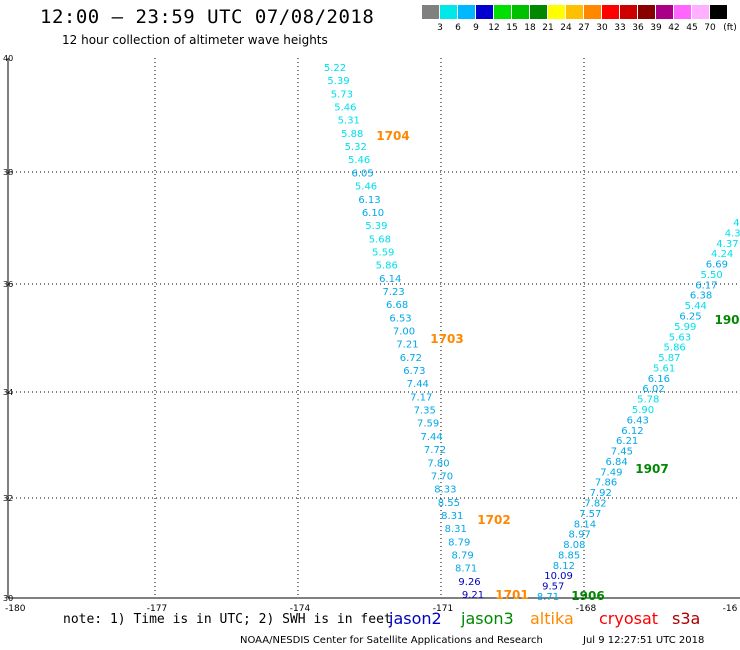 The image size is (740, 650). What do you see at coordinates (349, 121) in the screenshot?
I see `swh-observation: 5.31` at bounding box center [349, 121].